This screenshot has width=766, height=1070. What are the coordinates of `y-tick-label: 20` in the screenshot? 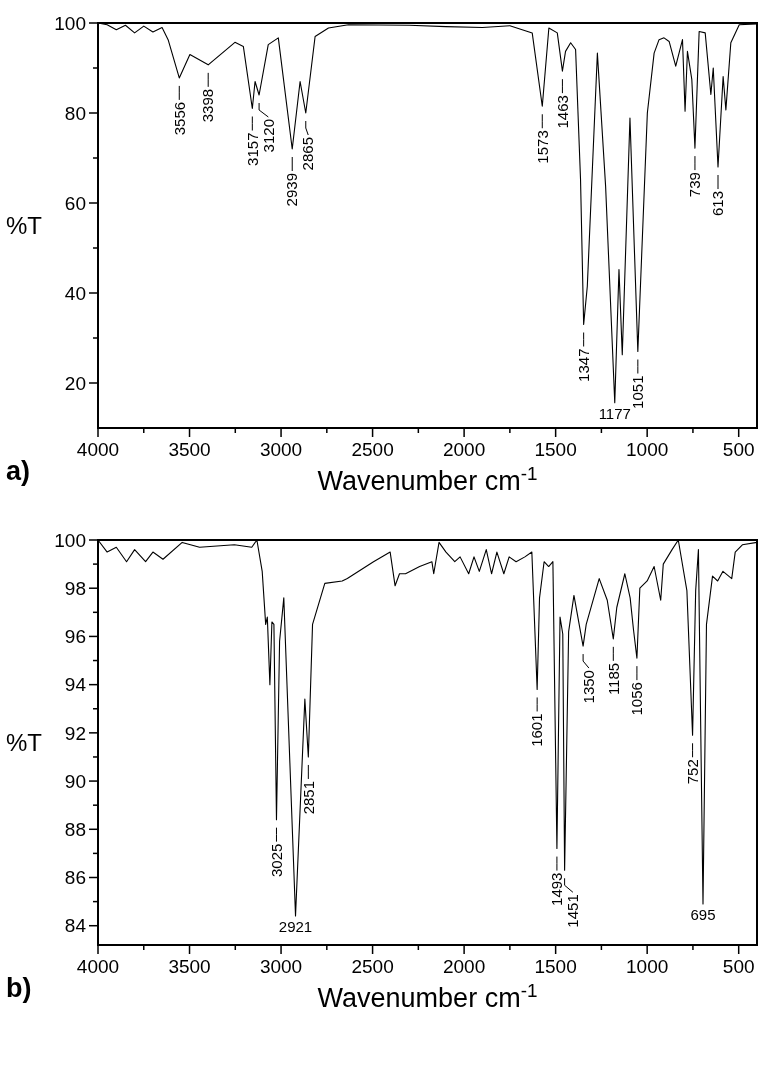 It's located at (75, 383).